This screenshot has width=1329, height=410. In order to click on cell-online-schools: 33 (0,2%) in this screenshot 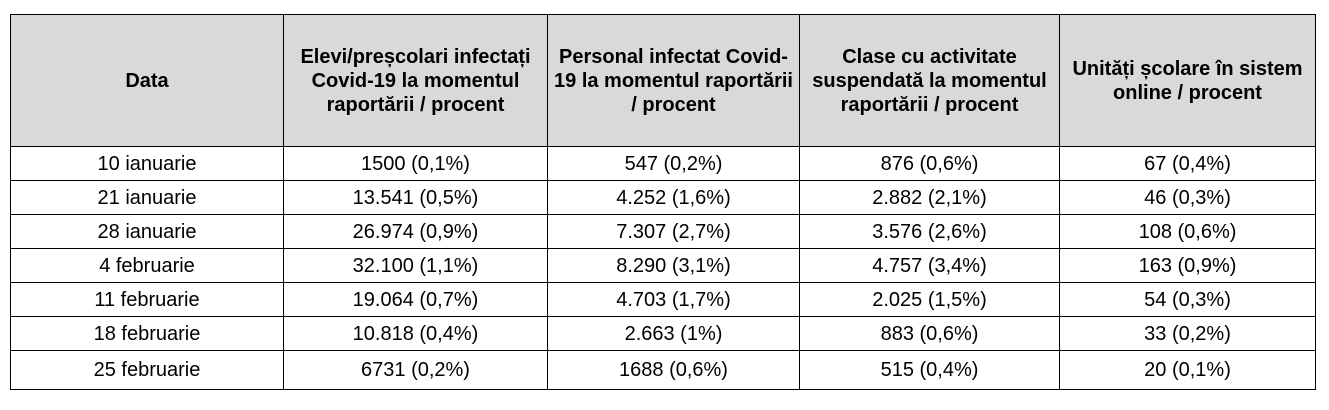, I will do `click(1187, 333)`.